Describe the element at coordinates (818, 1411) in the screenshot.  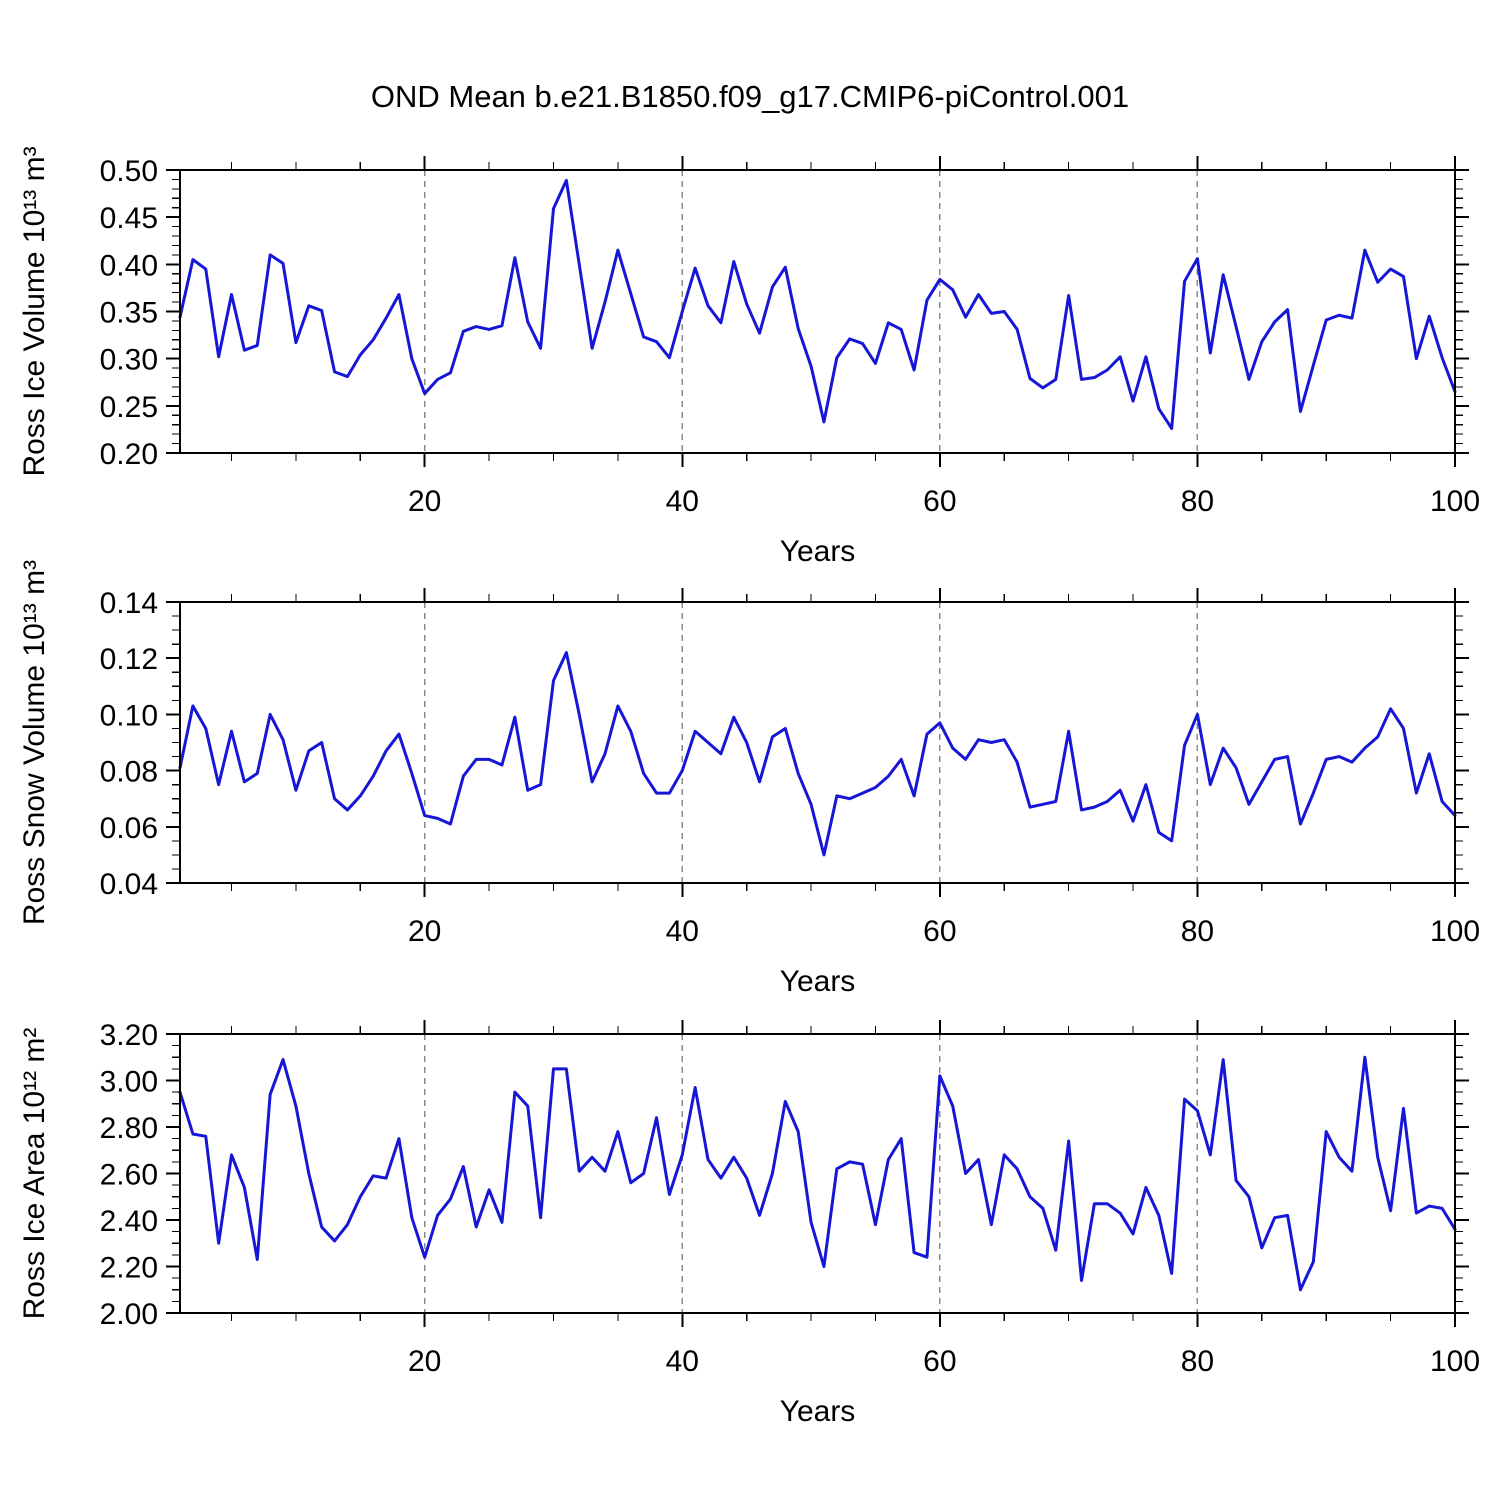
I see `panel-3-xlabel: Years` at that location.